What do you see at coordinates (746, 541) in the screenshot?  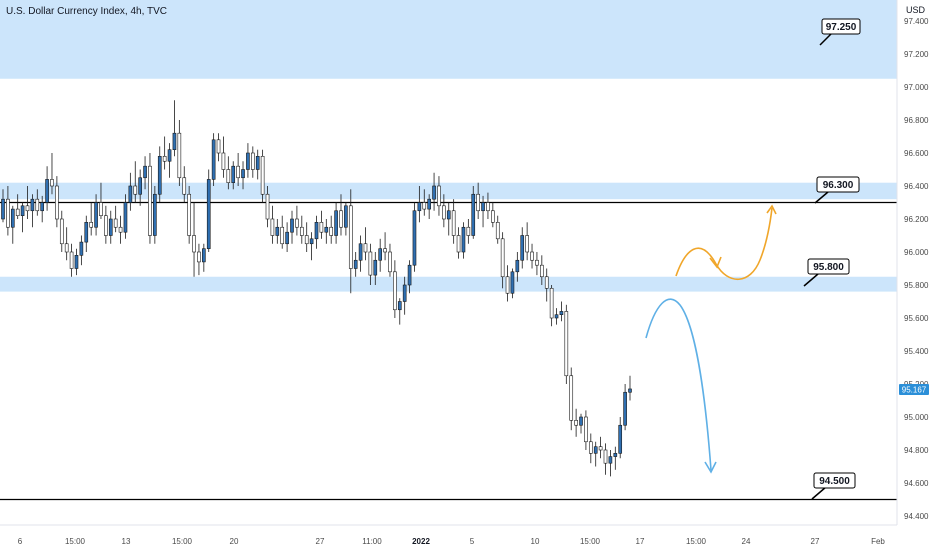 I see `time-tick-label: 24` at bounding box center [746, 541].